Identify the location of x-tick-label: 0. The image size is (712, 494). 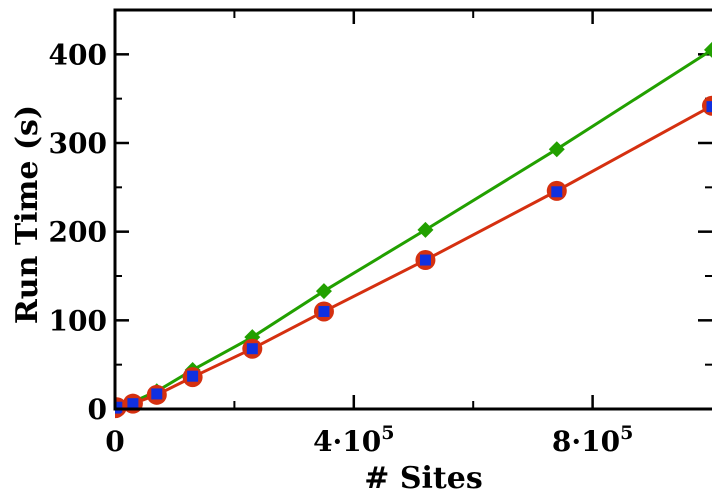
(114, 441).